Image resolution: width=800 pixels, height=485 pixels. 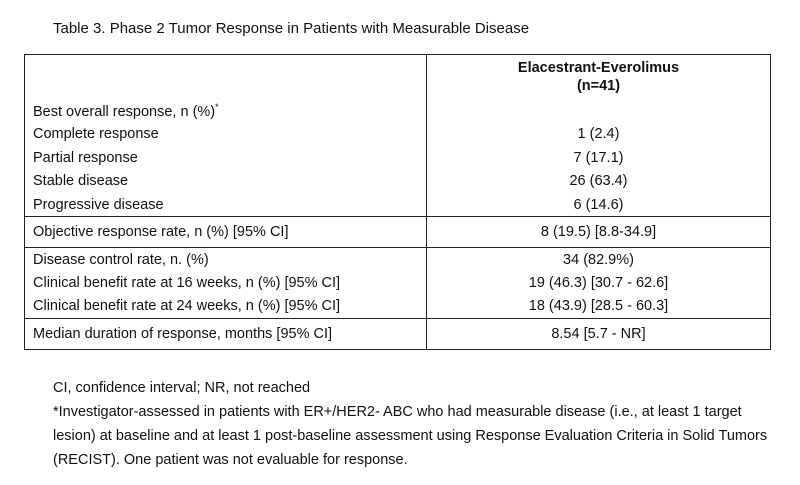 What do you see at coordinates (225, 181) in the screenshot?
I see `row-label: Stable disease` at bounding box center [225, 181].